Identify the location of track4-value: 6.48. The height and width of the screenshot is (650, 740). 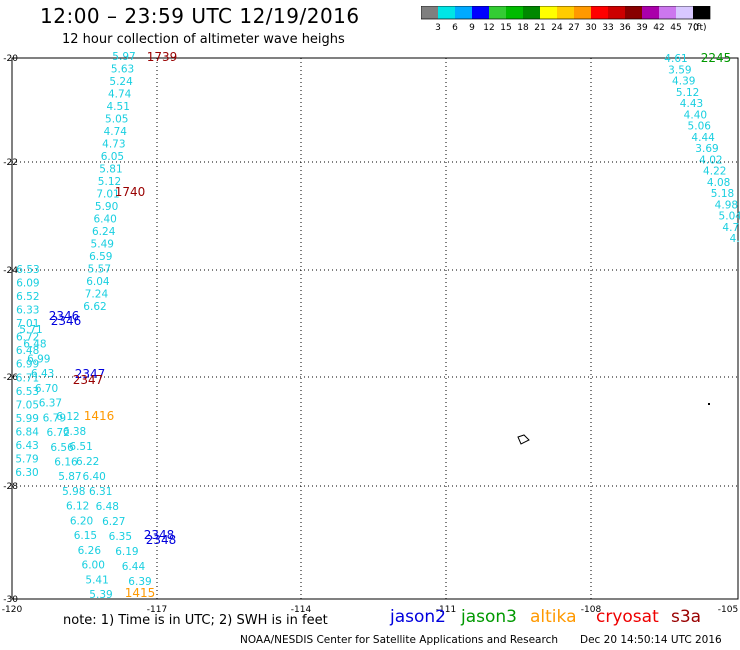
(107, 507).